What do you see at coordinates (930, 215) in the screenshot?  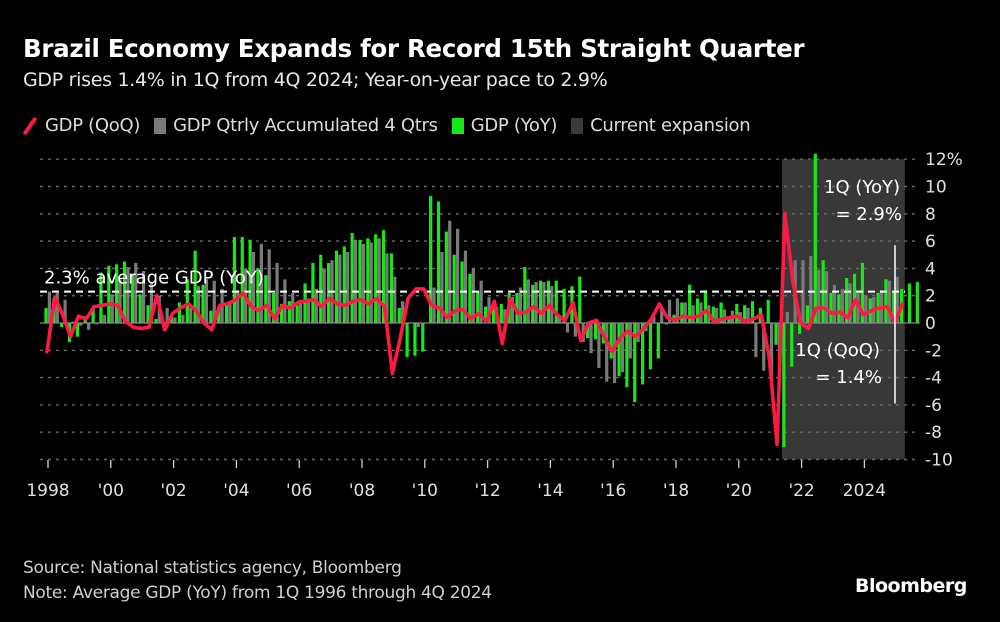 I see `y-tick-label: 8` at bounding box center [930, 215].